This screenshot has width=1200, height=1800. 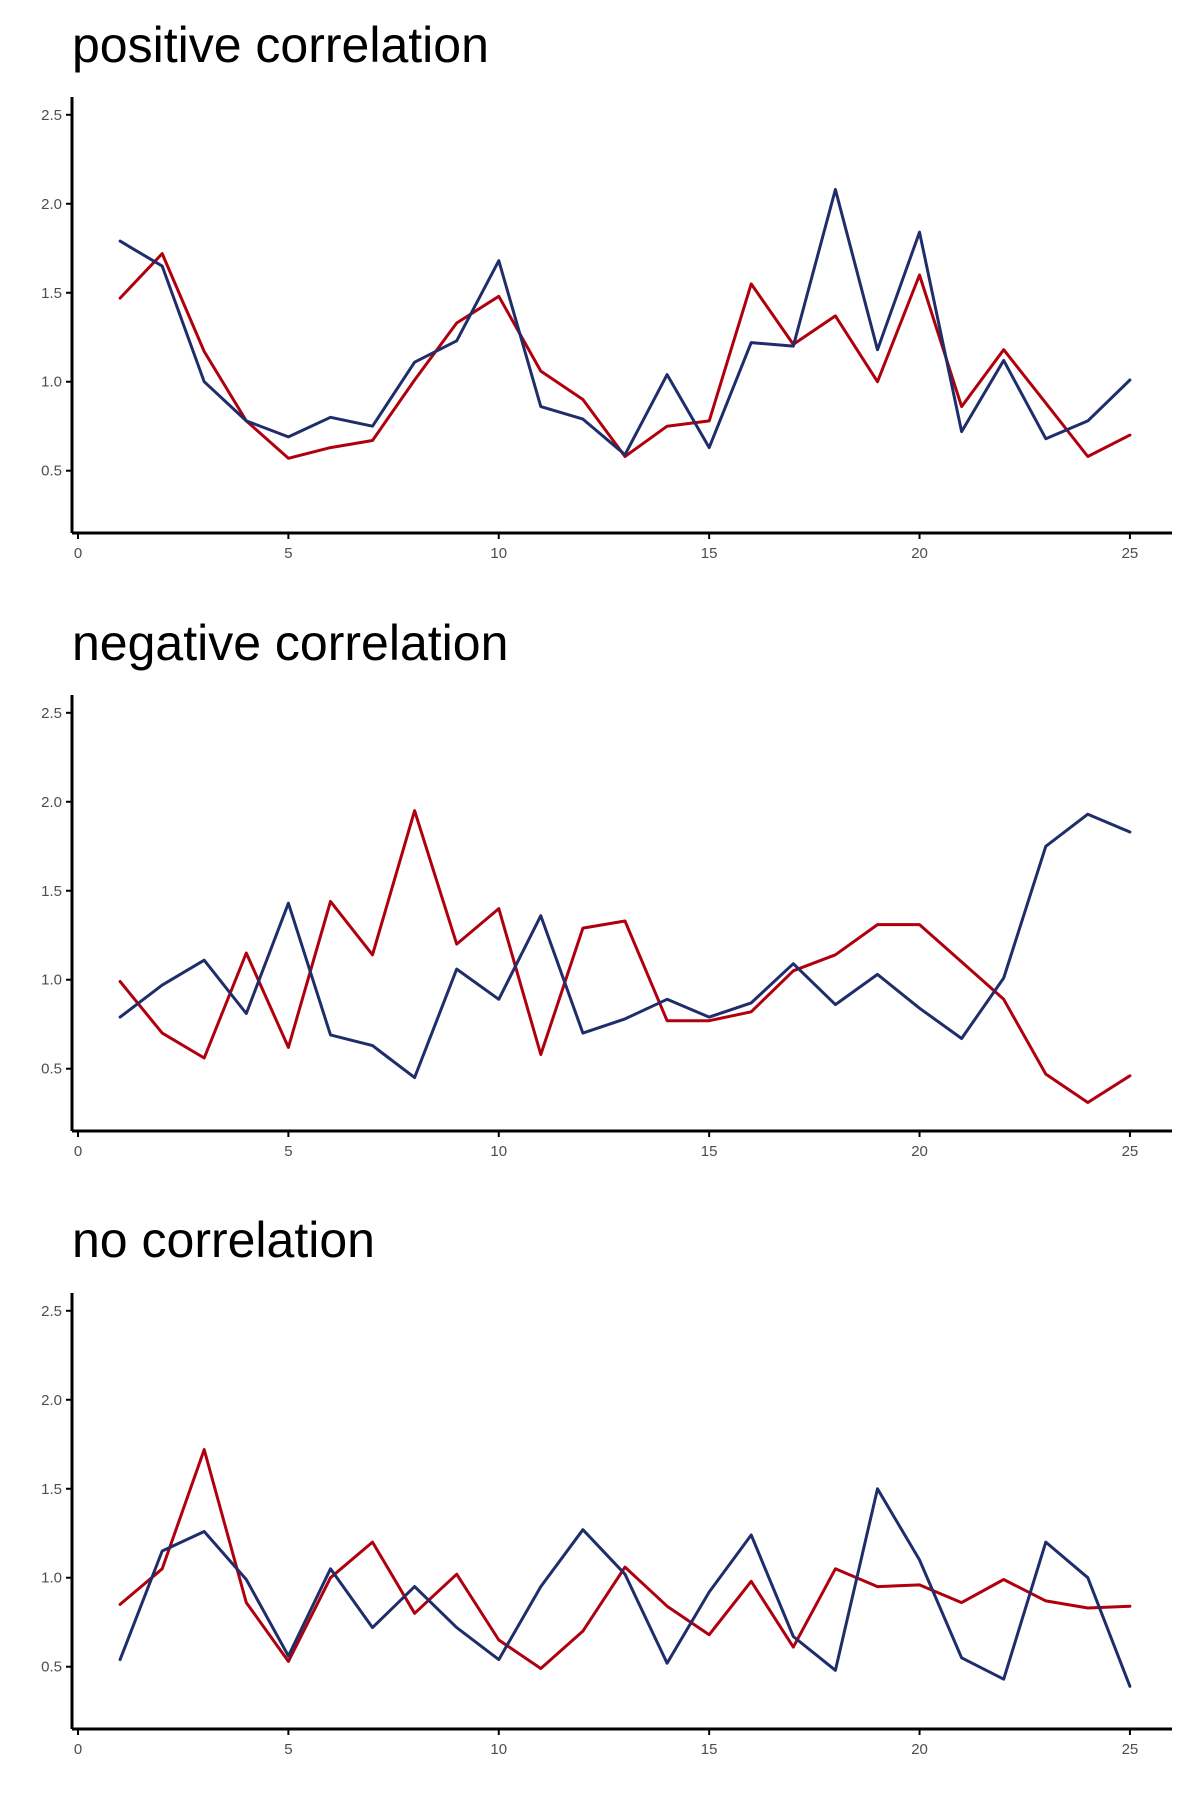 What do you see at coordinates (223, 1240) in the screenshot?
I see `panel-title: no correlation` at bounding box center [223, 1240].